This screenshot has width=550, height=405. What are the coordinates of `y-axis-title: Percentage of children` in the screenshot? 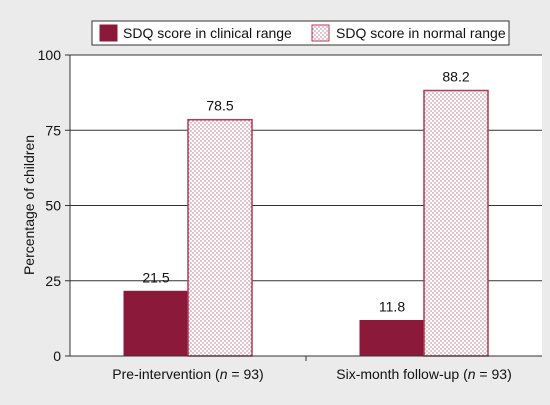 It's located at (29, 205).